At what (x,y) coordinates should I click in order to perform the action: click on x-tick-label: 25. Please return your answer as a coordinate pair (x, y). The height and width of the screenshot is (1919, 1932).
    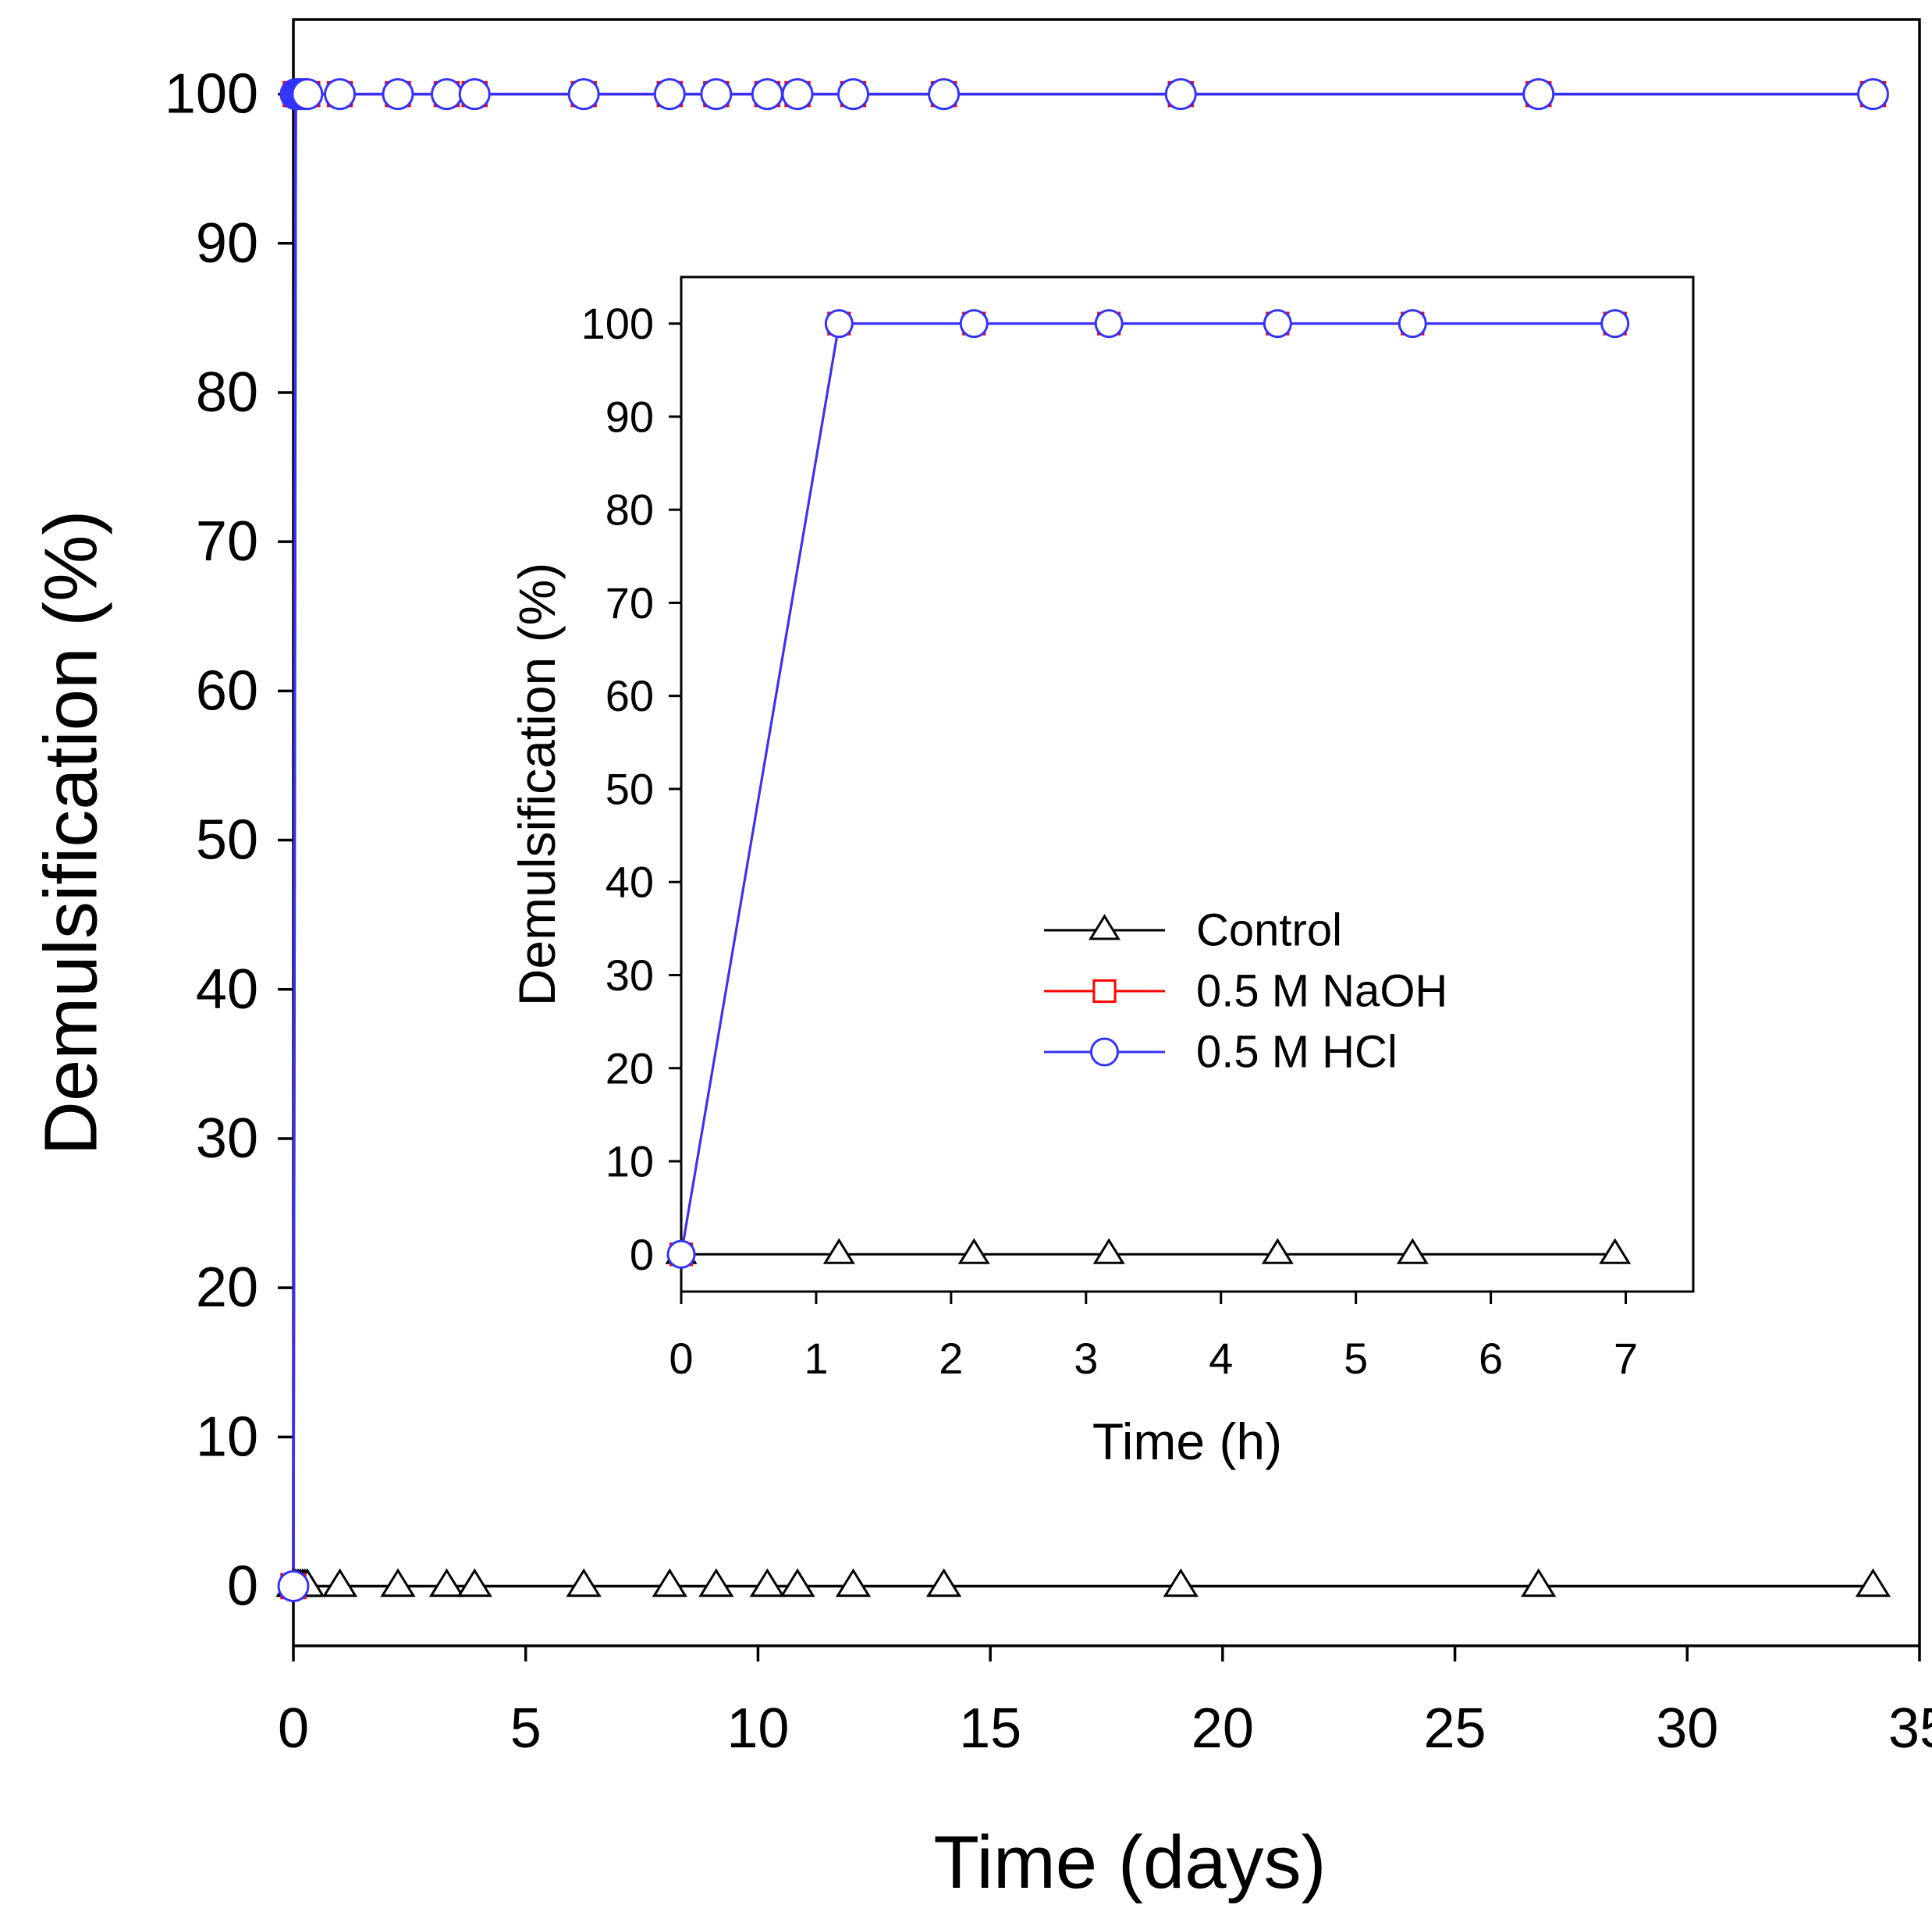
    Looking at the image, I should click on (1455, 1729).